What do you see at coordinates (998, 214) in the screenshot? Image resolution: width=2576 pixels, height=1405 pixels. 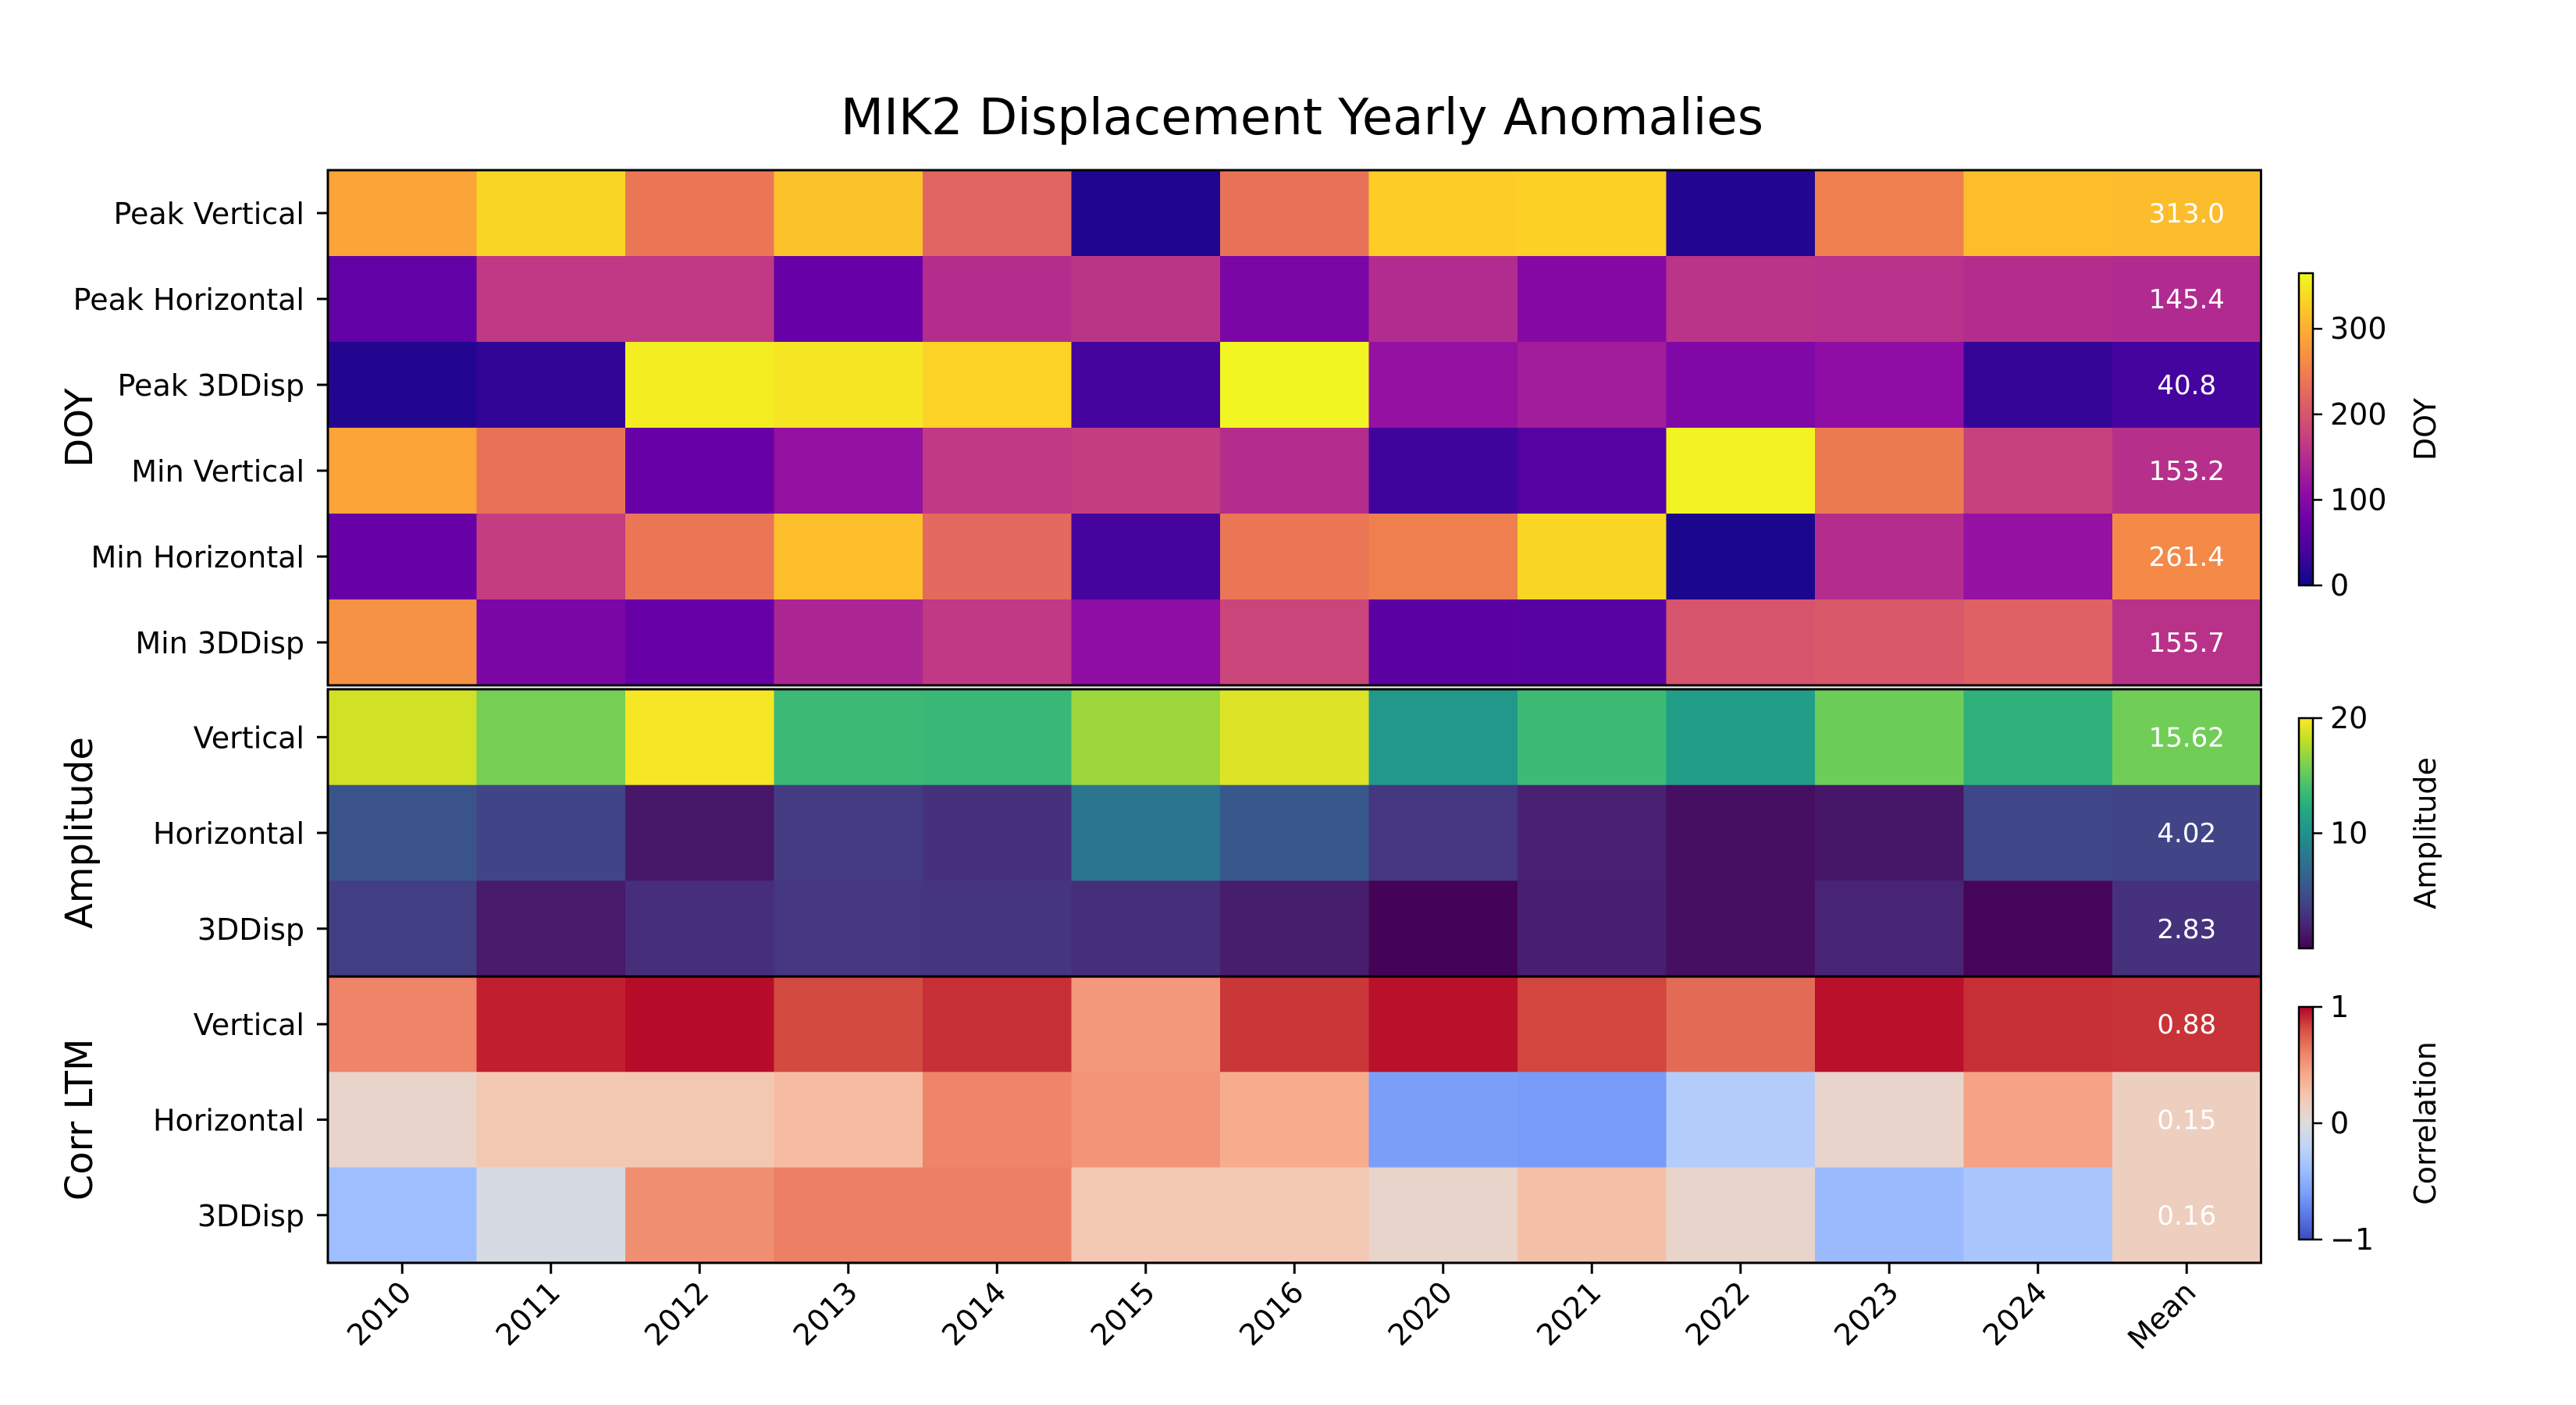 I see `heatmap-cell-doy-peak-vertical-2014` at bounding box center [998, 214].